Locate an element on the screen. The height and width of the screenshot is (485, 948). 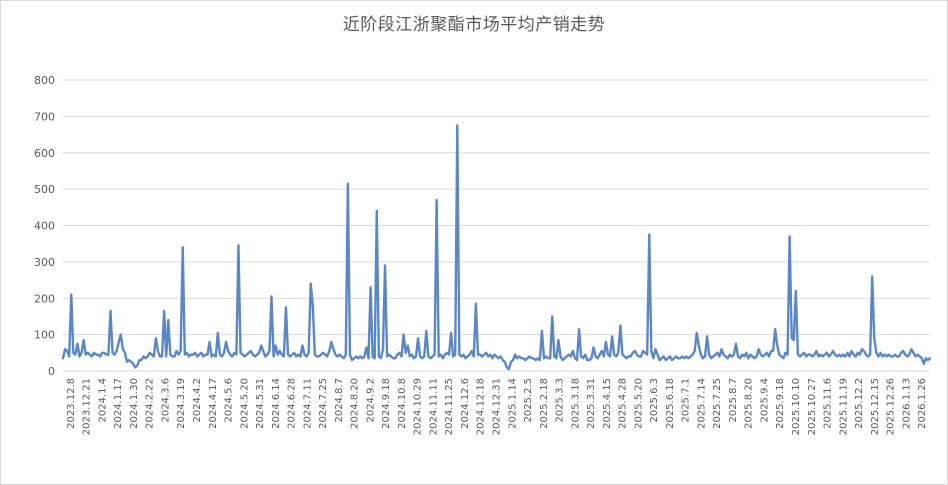
x-tick-label: 2024.9.18 is located at coordinates (386, 403).